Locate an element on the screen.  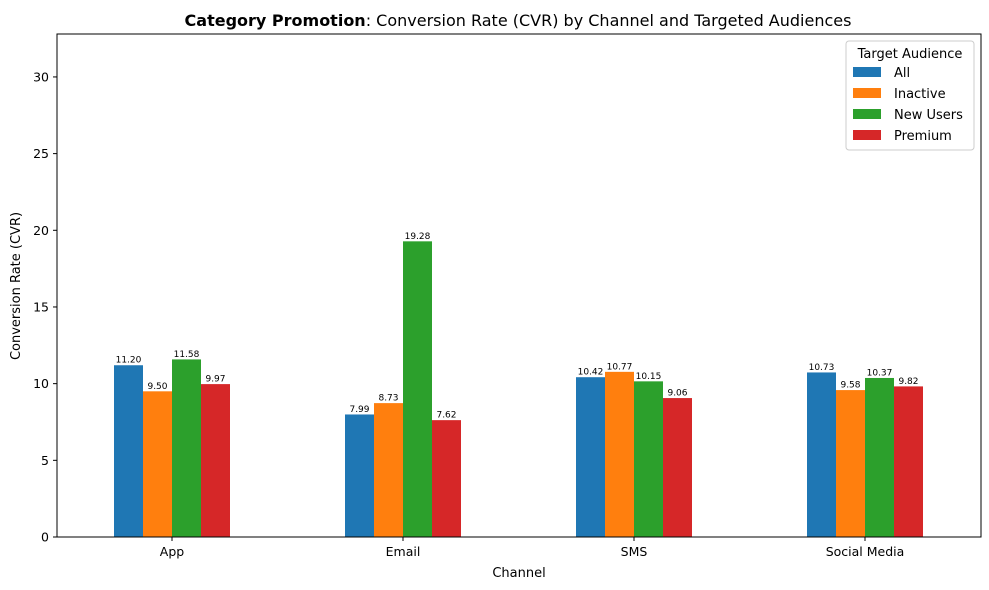
bar-value-label: 19.28 is located at coordinates (418, 237).